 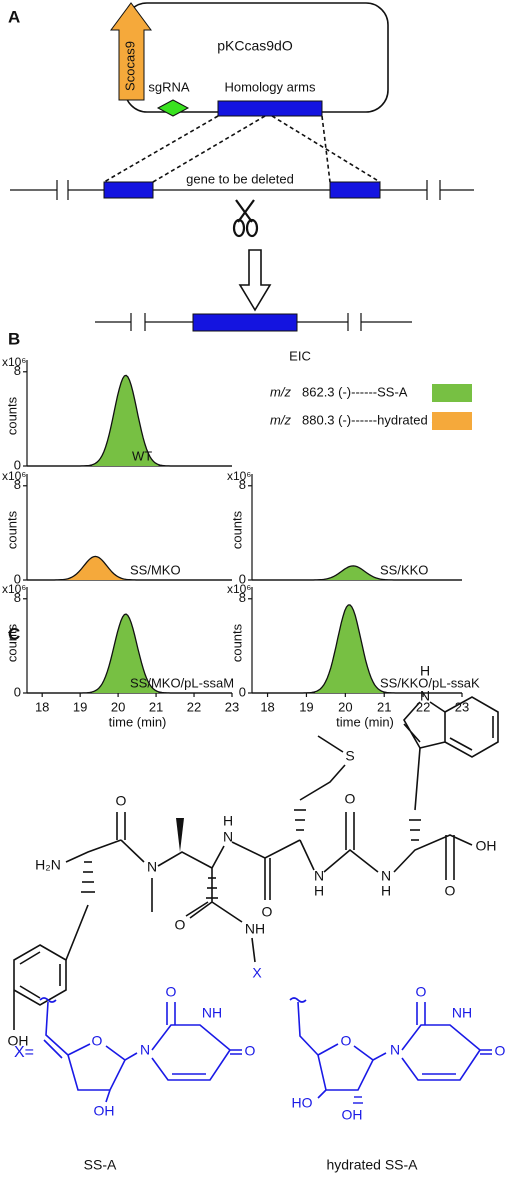 What do you see at coordinates (430, 682) in the screenshot?
I see `series-label: SS/KKO/pL-ssaK` at bounding box center [430, 682].